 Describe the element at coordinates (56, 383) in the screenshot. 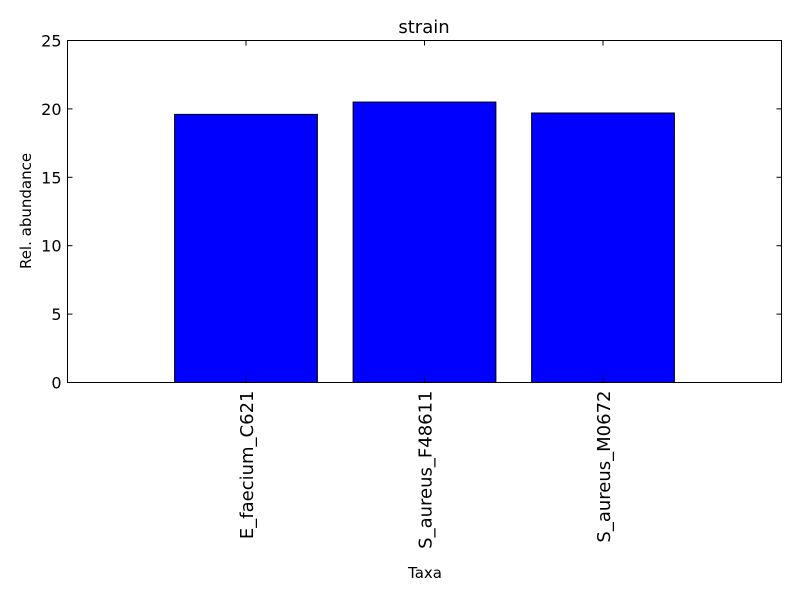

I see `y-tick-label-0: 0` at that location.